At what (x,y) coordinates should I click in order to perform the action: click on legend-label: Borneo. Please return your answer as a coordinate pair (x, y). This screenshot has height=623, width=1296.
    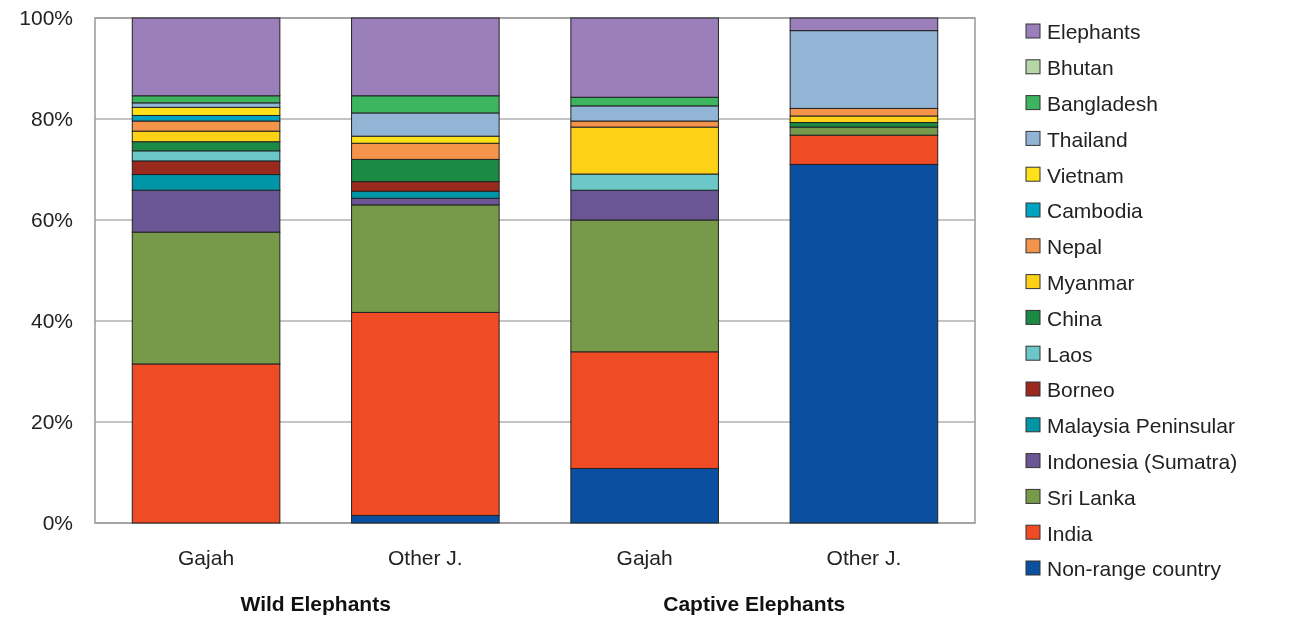
    Looking at the image, I should click on (1081, 390).